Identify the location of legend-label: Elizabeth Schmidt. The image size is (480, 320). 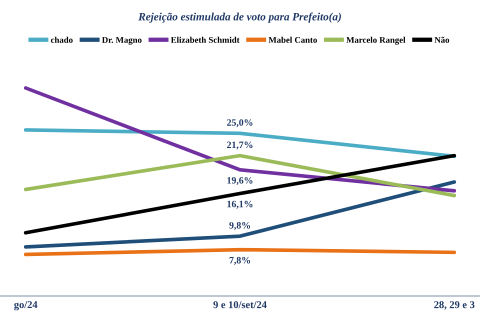
(205, 39).